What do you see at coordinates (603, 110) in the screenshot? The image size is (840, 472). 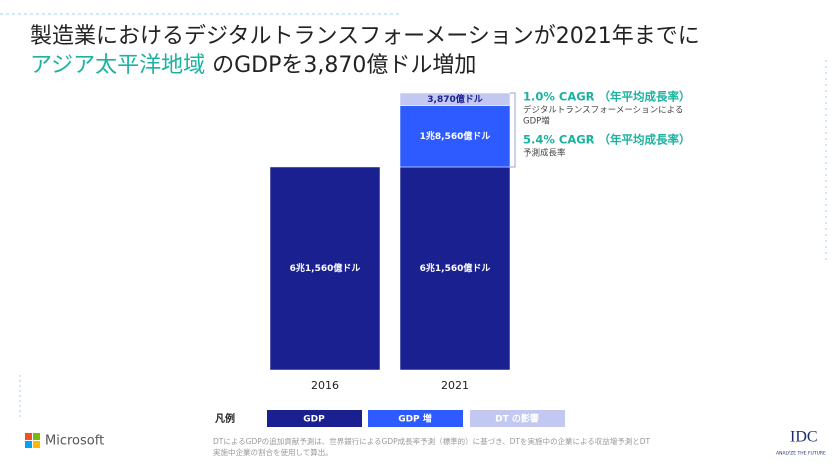 I see `annotation-text: デジタルトランスフォーメーションによる` at bounding box center [603, 110].